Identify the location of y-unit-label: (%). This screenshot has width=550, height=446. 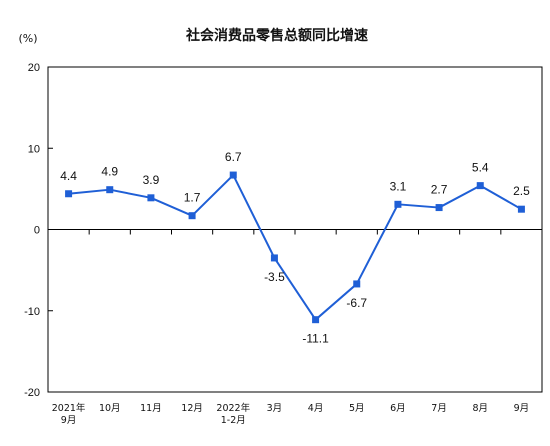
(27, 38).